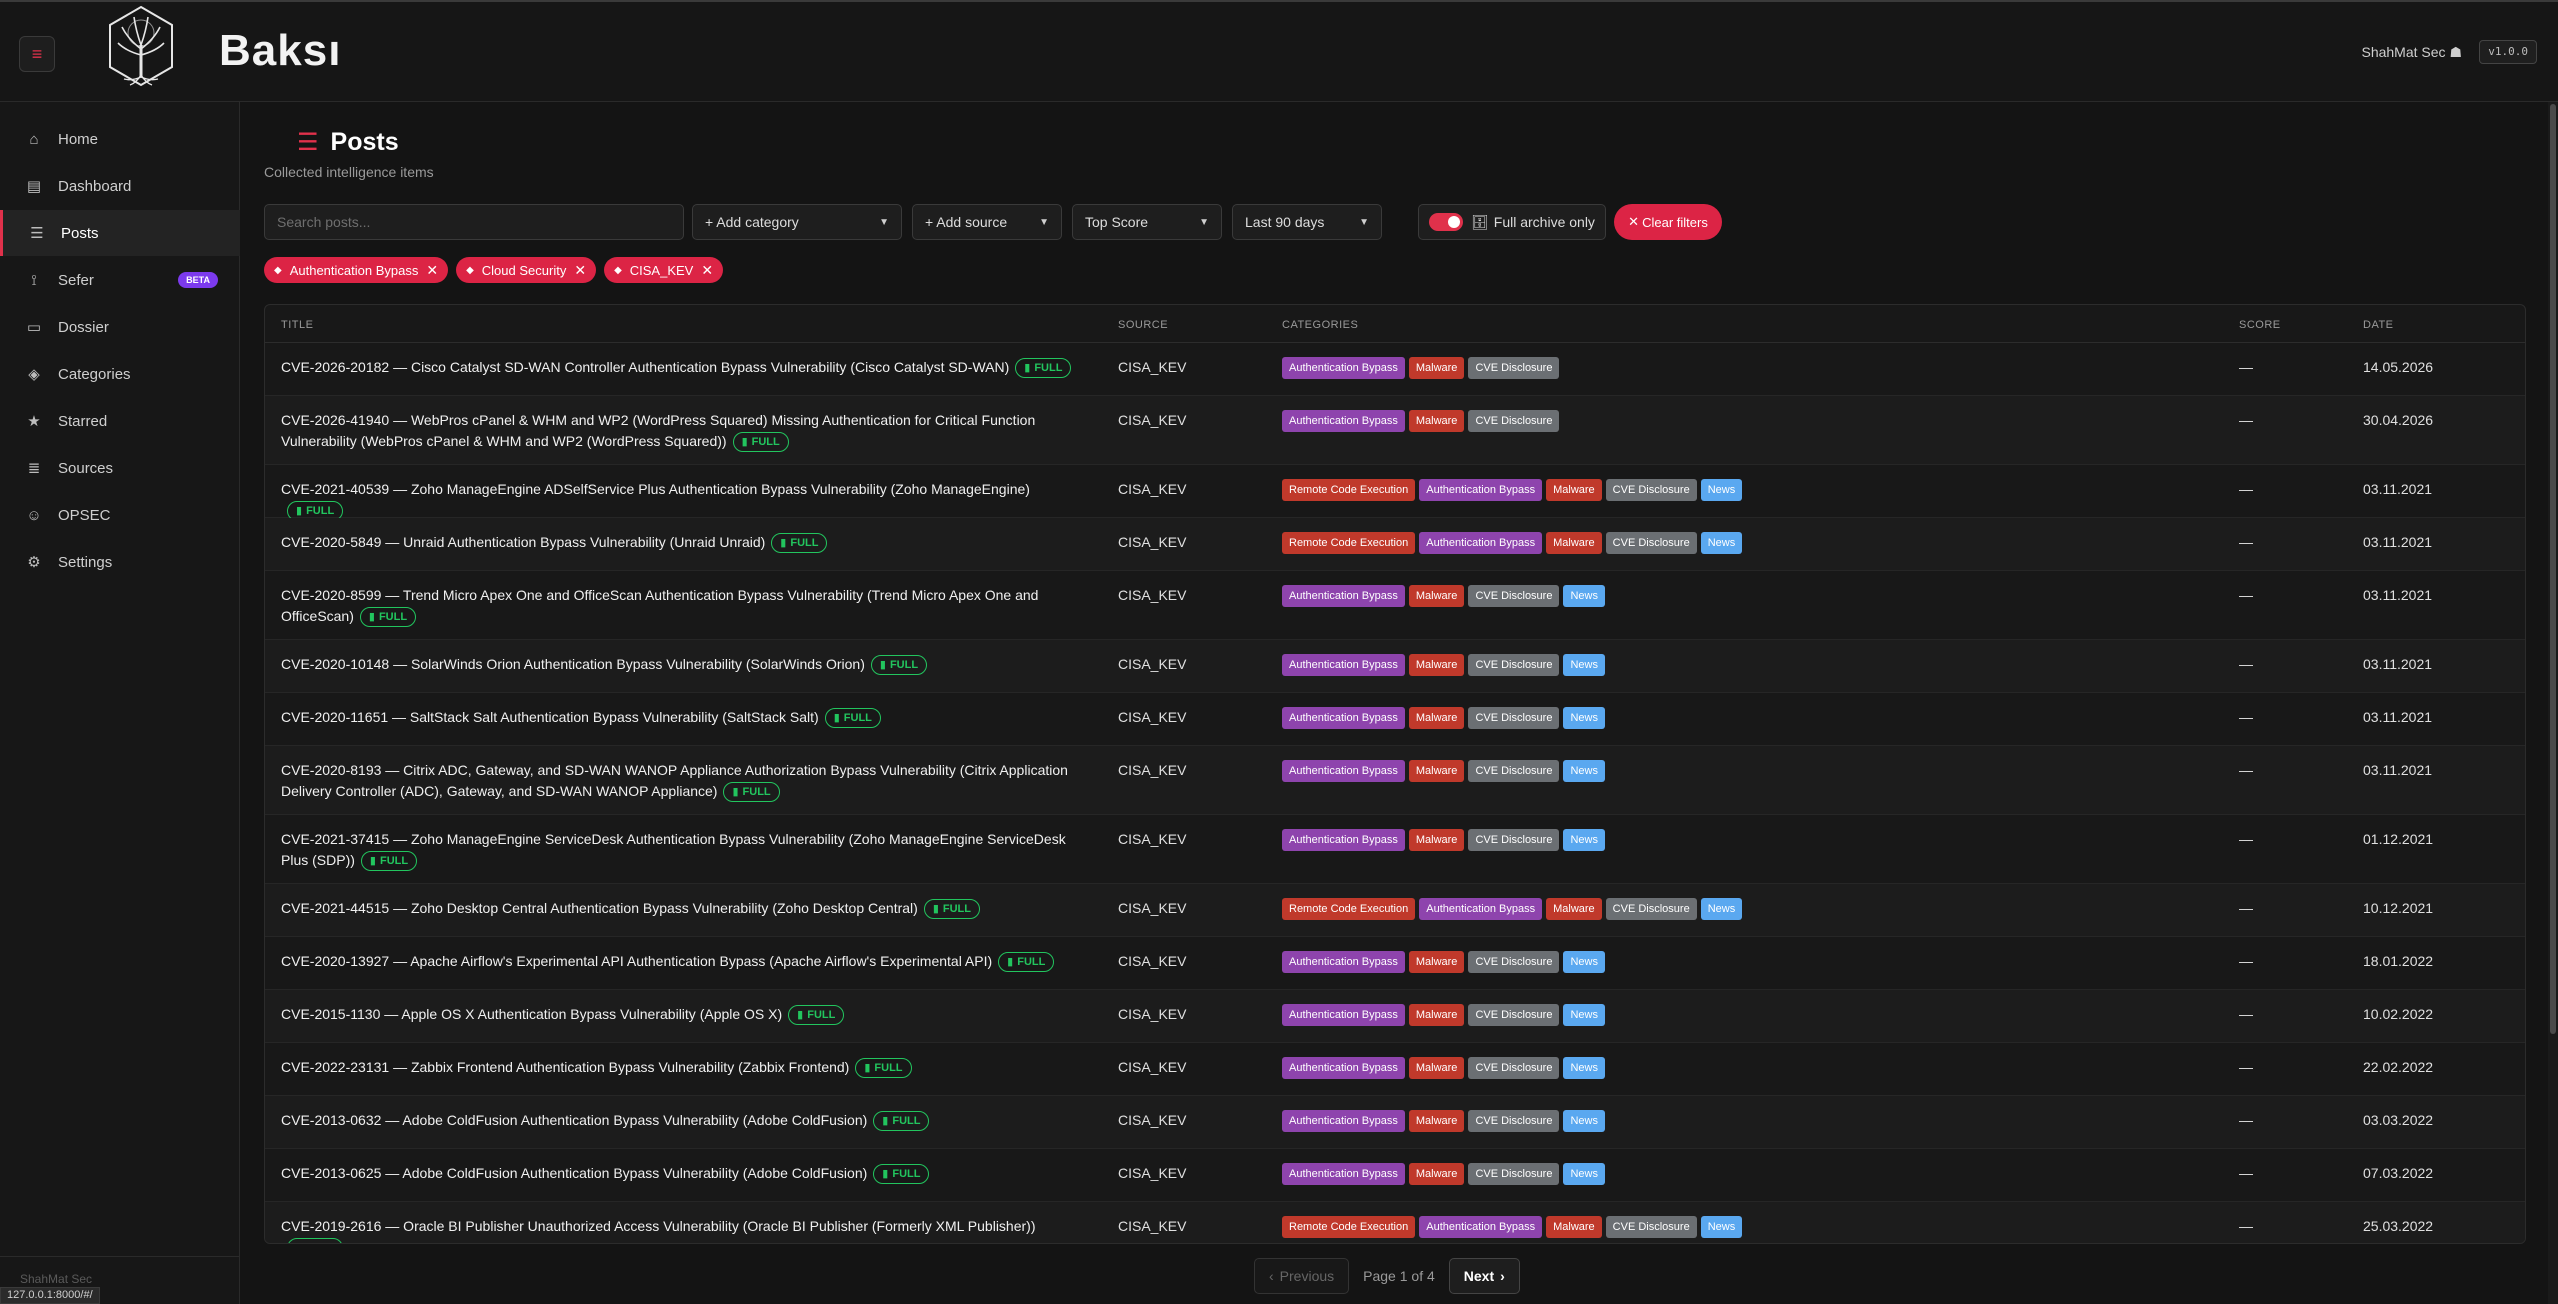  I want to click on next-button: Next ›, so click(1484, 1276).